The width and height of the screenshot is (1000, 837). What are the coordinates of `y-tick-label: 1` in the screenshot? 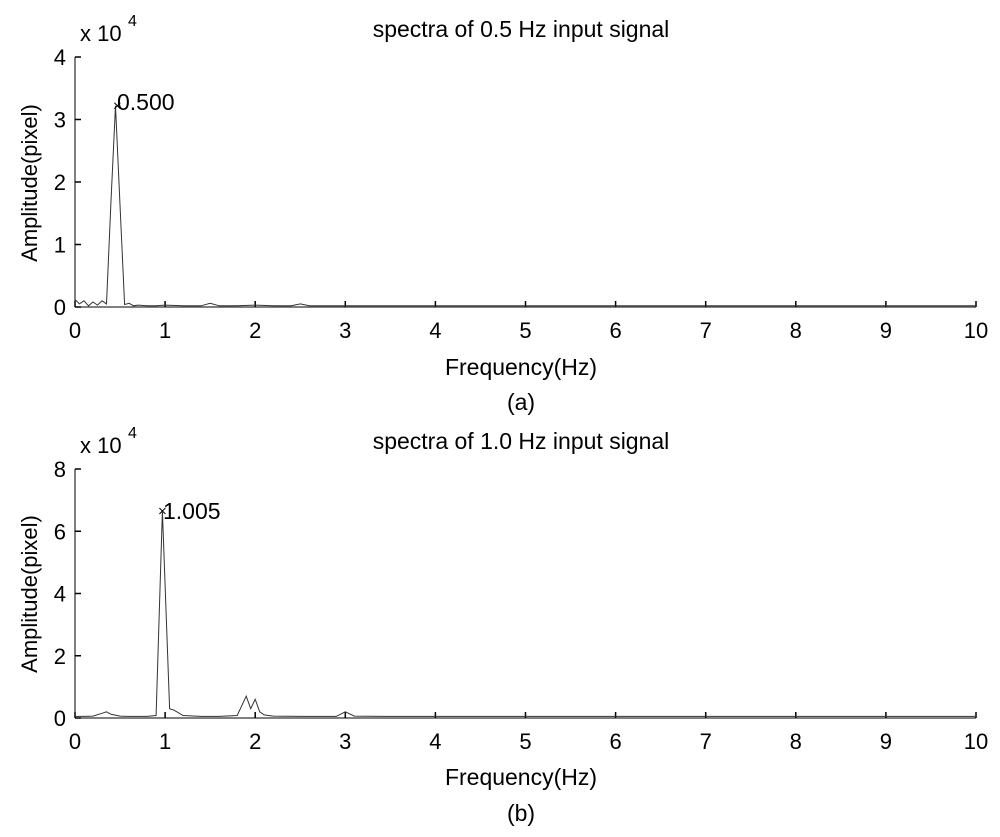 It's located at (60, 245).